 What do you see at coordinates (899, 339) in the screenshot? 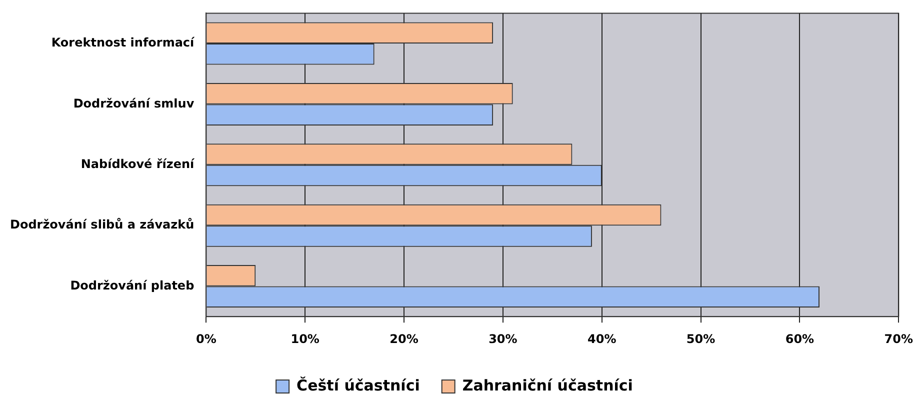
I see `x-tick-label: 70%` at bounding box center [899, 339].